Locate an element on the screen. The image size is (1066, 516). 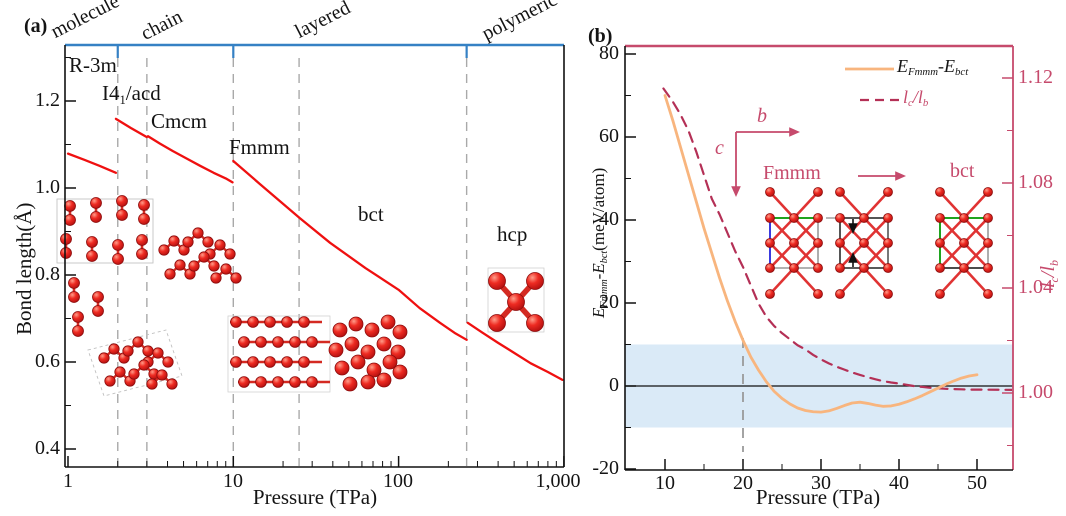
hcp-inset-box is located at coordinates (516, 300).